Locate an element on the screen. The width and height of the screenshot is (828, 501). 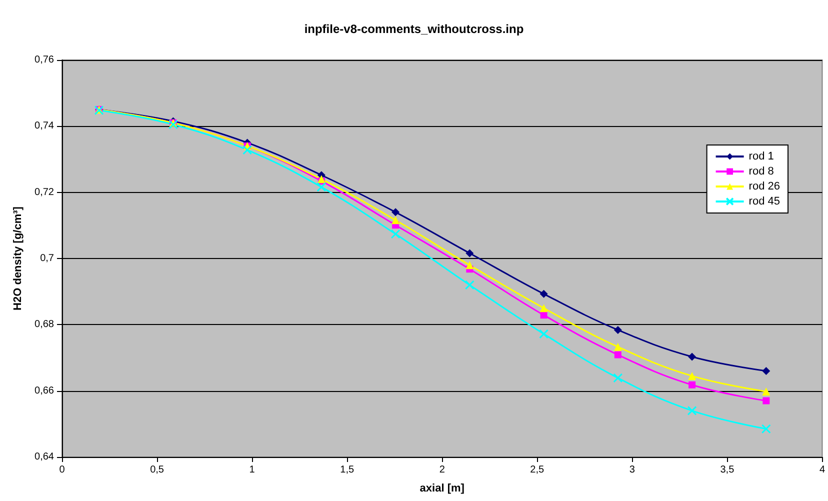
x-tick-label: 1 is located at coordinates (252, 470).